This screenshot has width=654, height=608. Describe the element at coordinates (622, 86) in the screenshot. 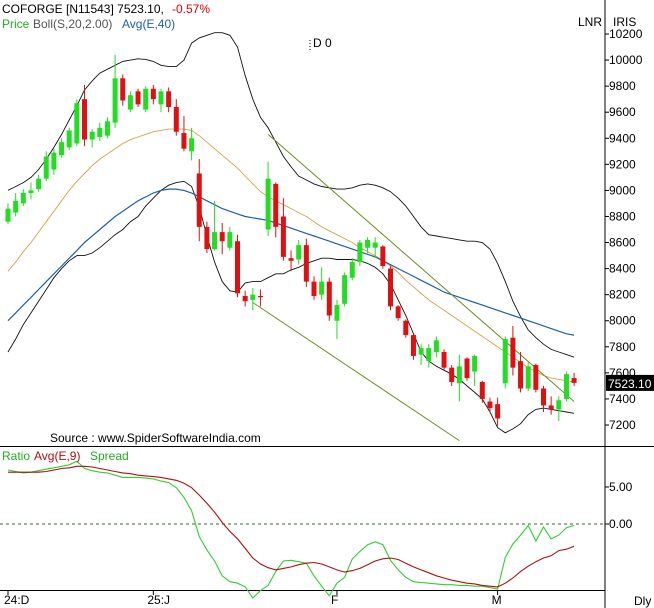

I see `price-tick-label: 9800` at that location.